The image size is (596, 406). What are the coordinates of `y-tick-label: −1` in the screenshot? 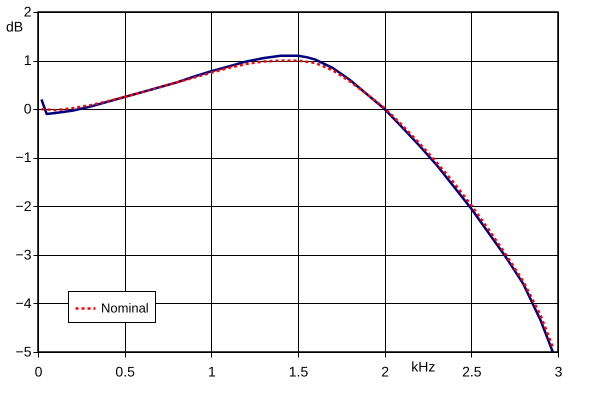 It's located at (24, 157).